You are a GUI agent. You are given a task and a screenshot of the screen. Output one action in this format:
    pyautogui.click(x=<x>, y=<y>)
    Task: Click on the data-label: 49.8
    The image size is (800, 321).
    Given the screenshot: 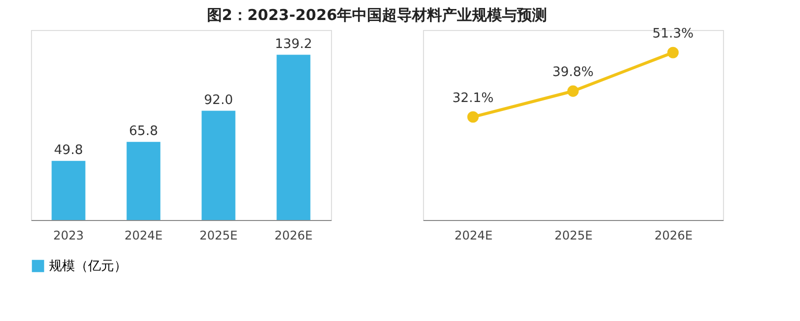 What is the action you would take?
    pyautogui.click(x=68, y=150)
    